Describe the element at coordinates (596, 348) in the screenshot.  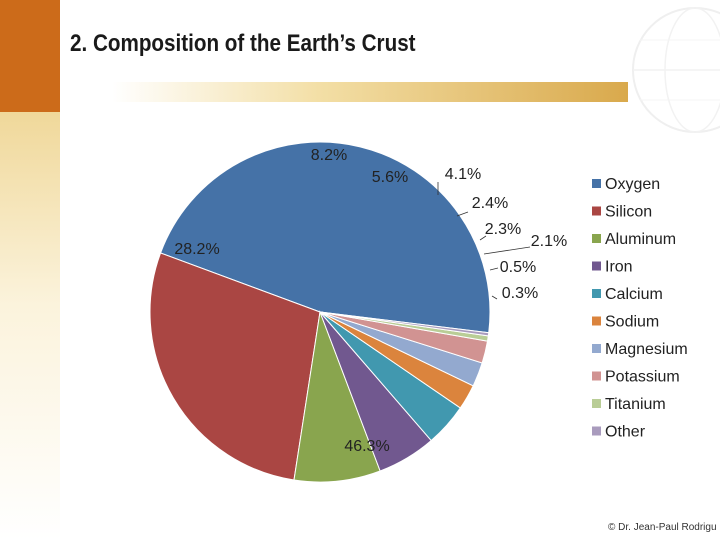
I see `legend-swatch-magnesium` at that location.